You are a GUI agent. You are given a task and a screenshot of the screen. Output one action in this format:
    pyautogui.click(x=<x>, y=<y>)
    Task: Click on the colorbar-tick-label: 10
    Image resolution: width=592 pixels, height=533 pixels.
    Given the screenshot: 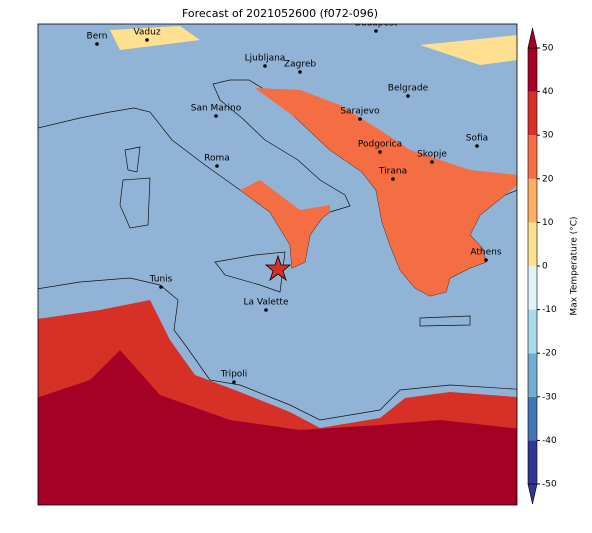 What is the action you would take?
    pyautogui.click(x=548, y=223)
    